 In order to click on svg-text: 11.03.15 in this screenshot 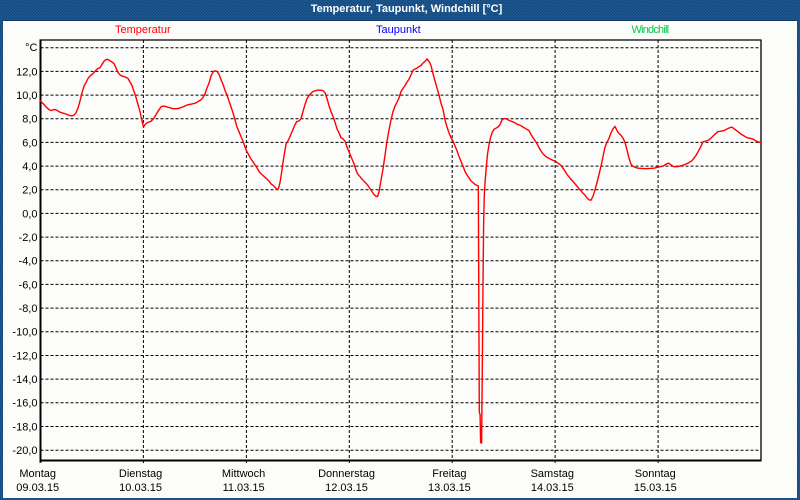, I will do `click(244, 488)`.